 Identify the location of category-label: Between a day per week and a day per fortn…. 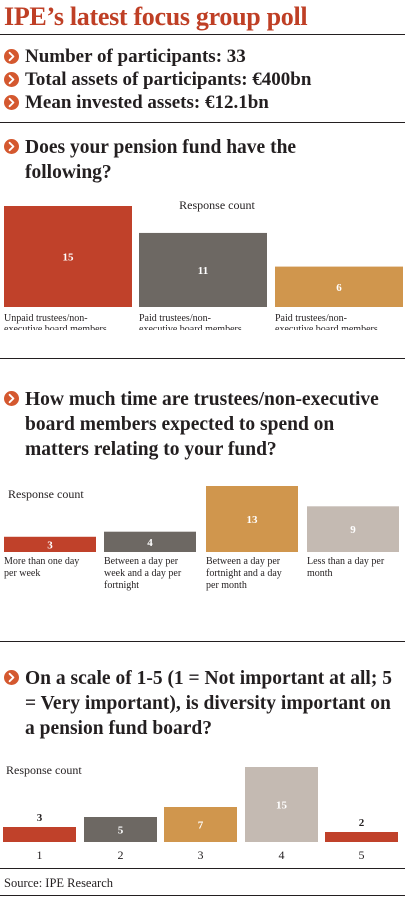
(143, 573).